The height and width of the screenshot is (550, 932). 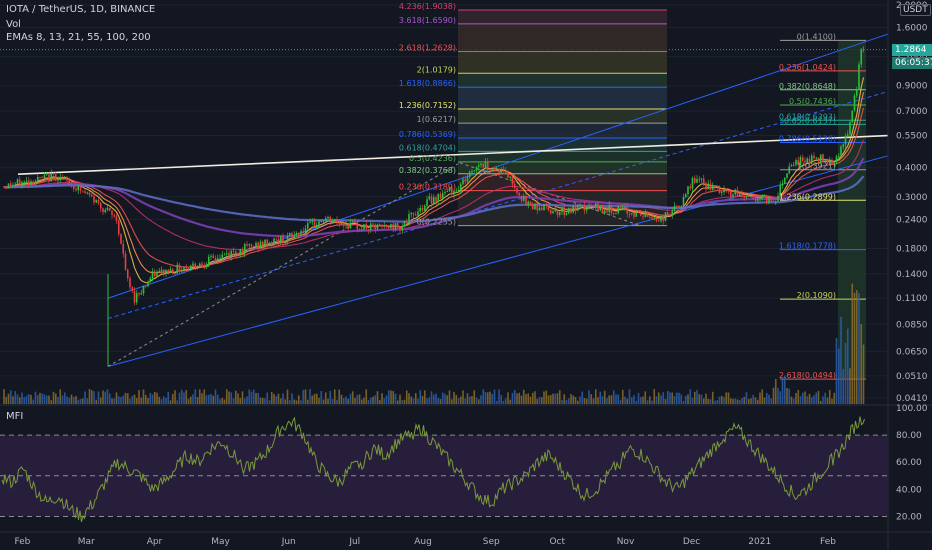 I want to click on time-axis: Feb Mar Apr May Jun Jul Aug Sep Oct Nov Dec 2021 Feb, so click(x=466, y=539).